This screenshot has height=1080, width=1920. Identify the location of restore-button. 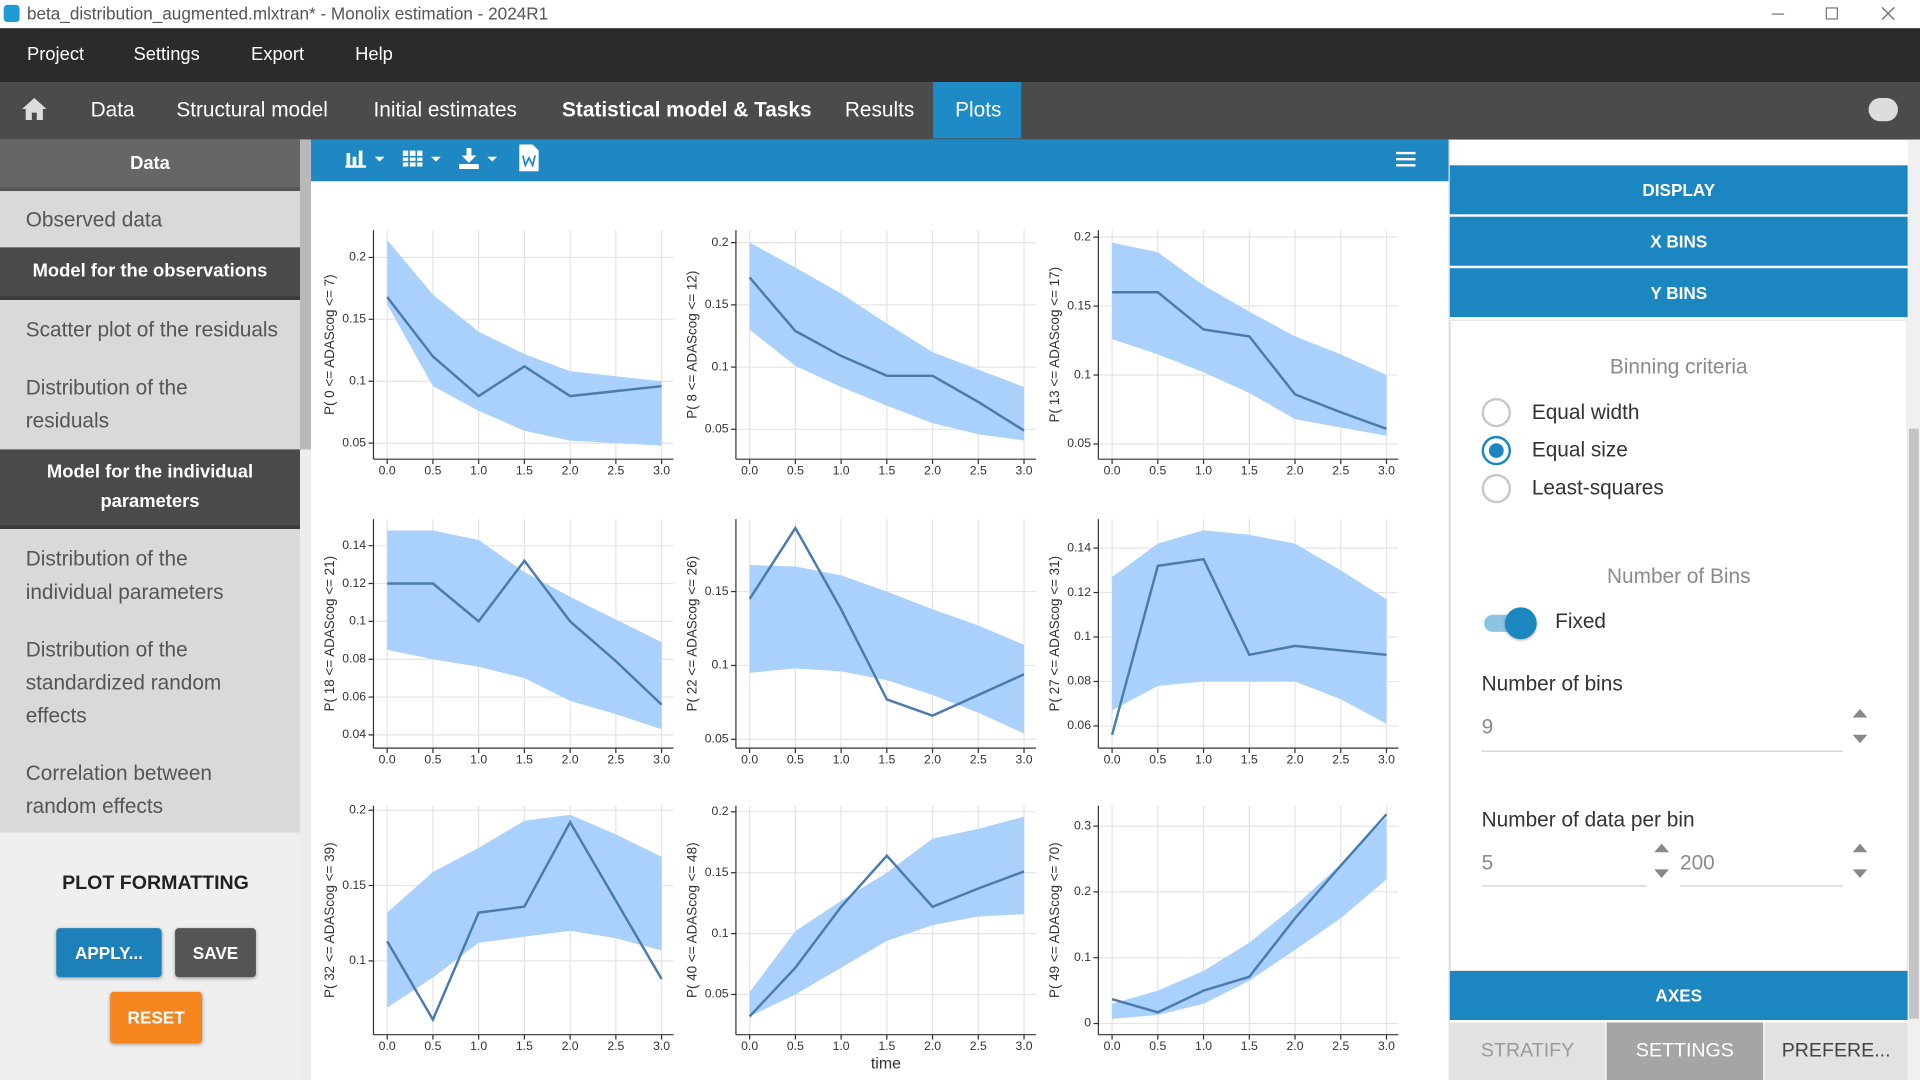
(1831, 13).